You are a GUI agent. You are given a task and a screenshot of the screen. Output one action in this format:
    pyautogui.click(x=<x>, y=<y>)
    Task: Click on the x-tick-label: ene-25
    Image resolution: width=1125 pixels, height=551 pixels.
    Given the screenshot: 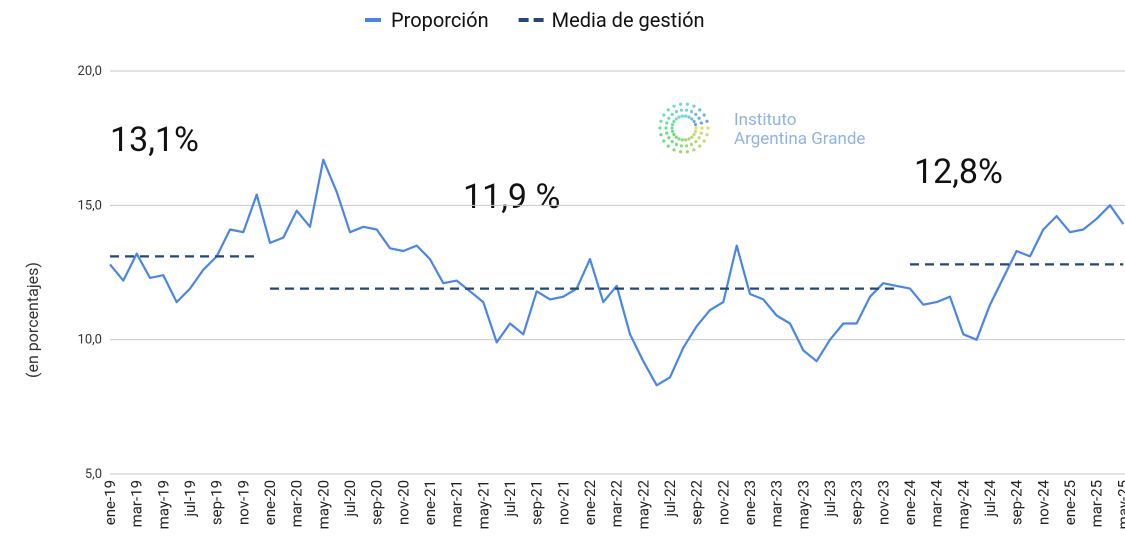 What is the action you would take?
    pyautogui.click(x=1070, y=502)
    